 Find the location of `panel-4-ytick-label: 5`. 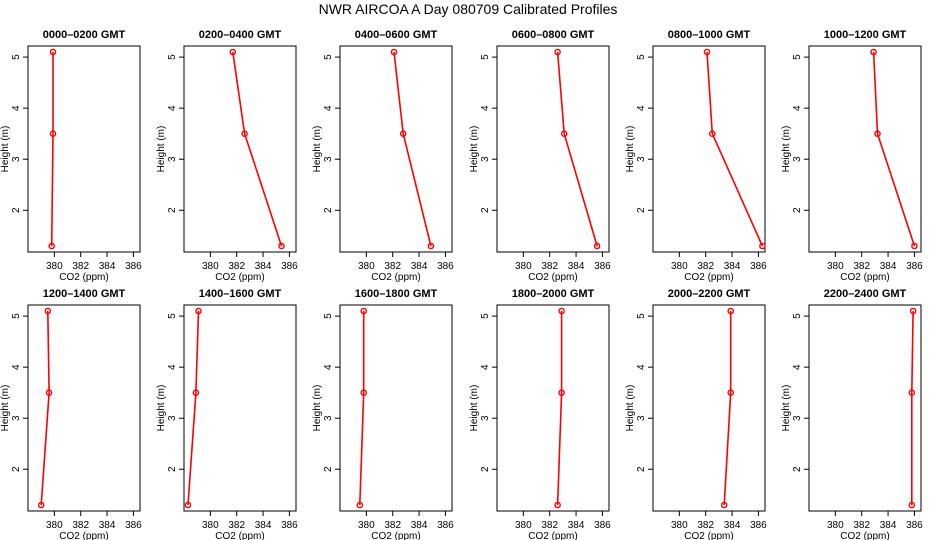

panel-4-ytick-label: 5 is located at coordinates (485, 57).